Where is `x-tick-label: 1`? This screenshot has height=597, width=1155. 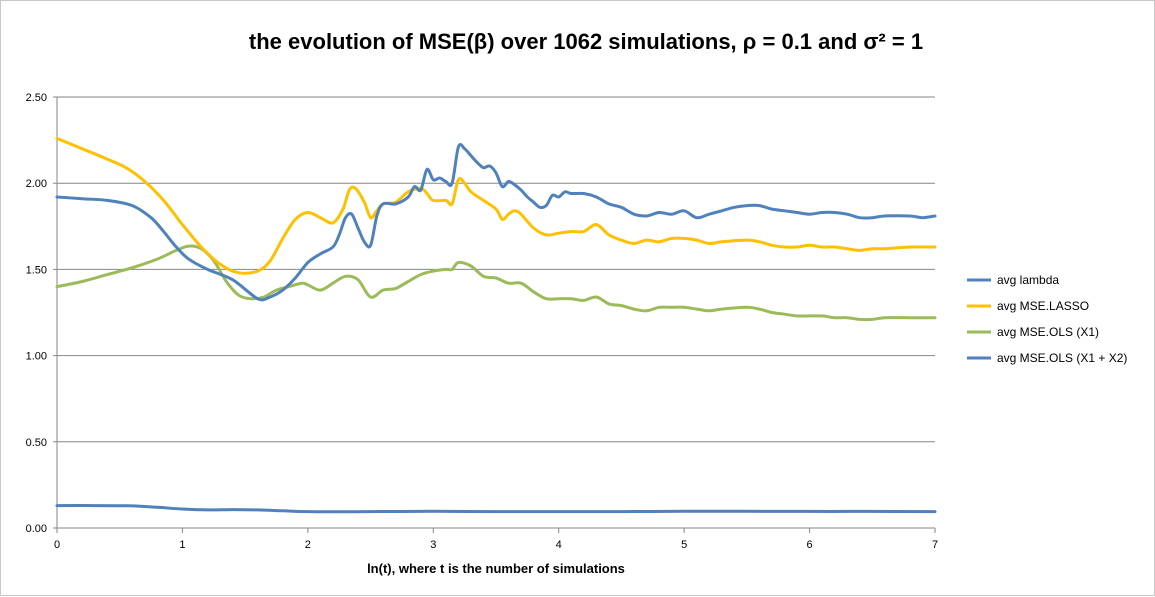
x-tick-label: 1 is located at coordinates (182, 545).